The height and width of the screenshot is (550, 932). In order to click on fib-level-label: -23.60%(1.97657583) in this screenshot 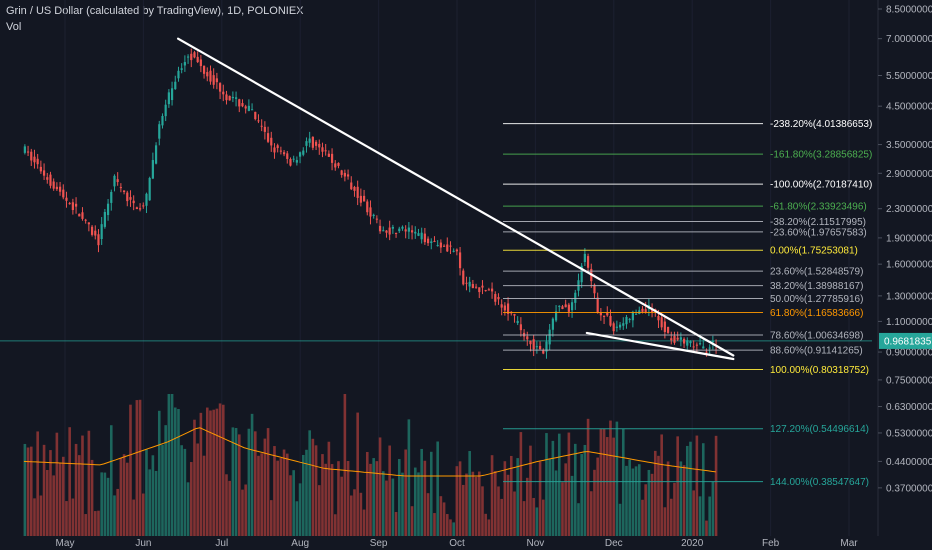, I will do `click(818, 232)`.